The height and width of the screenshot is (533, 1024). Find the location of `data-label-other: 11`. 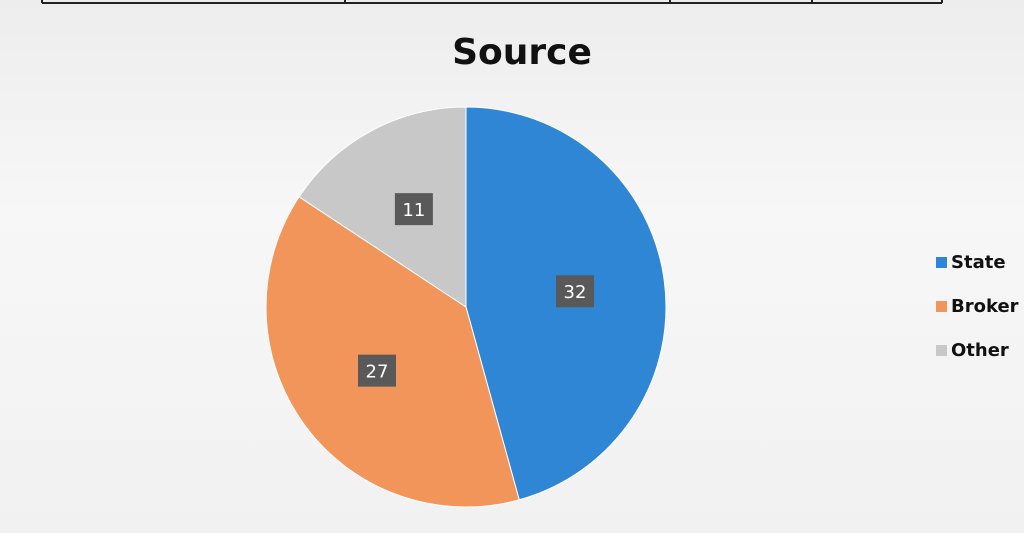

data-label-other: 11 is located at coordinates (413, 209).